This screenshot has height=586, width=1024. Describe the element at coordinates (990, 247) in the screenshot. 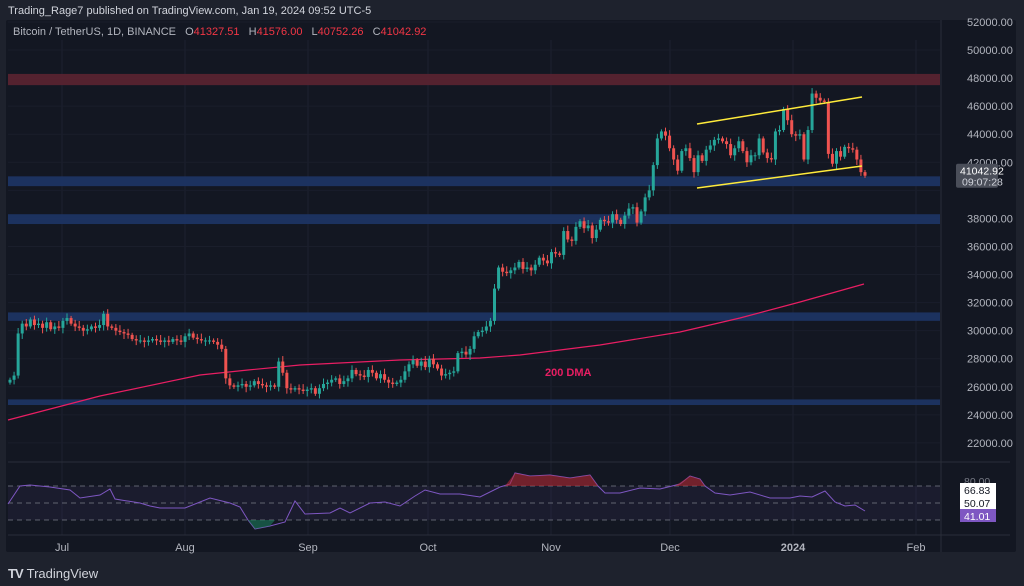

I see `svg-text: 36000.00` at that location.